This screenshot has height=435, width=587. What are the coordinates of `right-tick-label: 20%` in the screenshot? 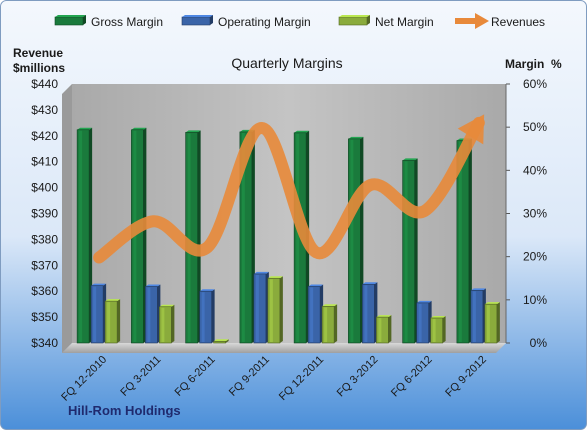 It's located at (535, 257).